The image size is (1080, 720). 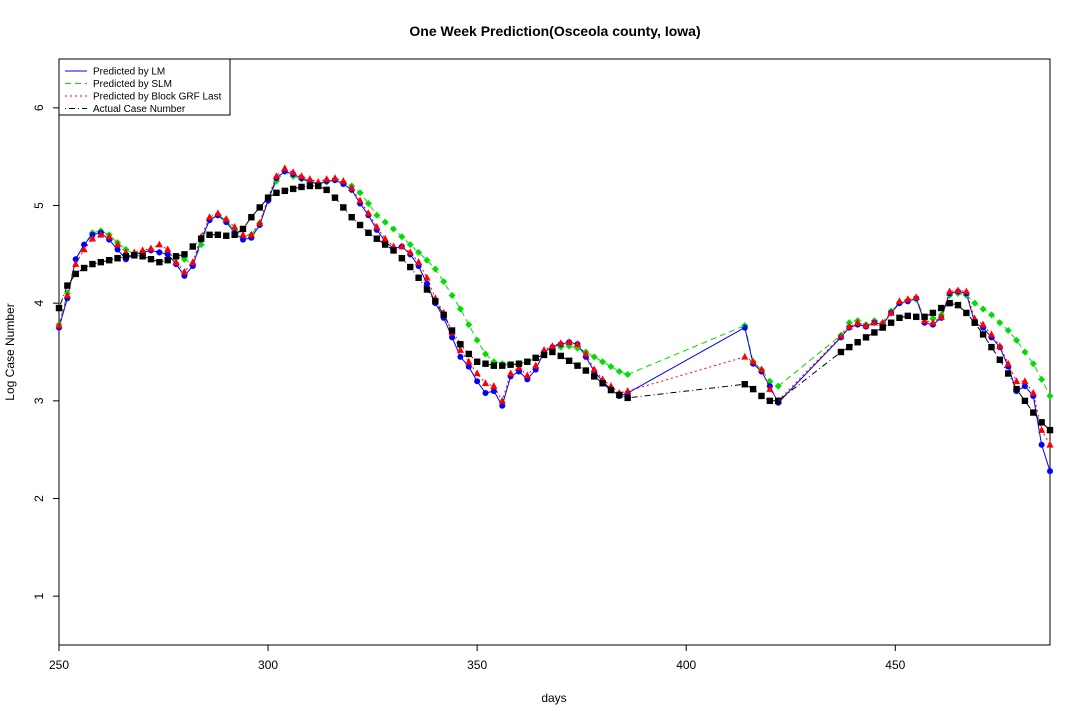 What do you see at coordinates (686, 391) in the screenshot?
I see `series-connector-actual` at bounding box center [686, 391].